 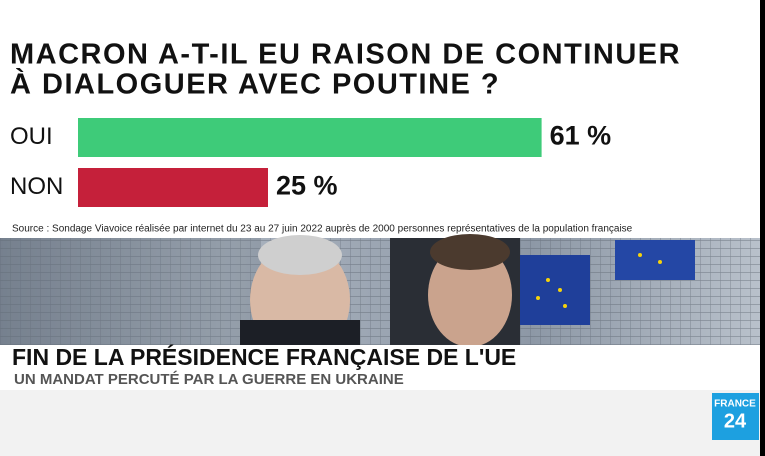 What do you see at coordinates (735, 421) in the screenshot?
I see `logo-text: 24` at bounding box center [735, 421].